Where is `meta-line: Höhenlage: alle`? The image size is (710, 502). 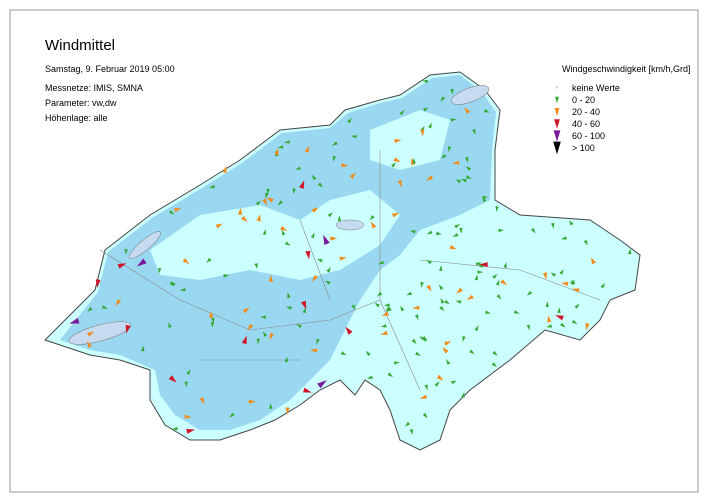
meta-line: Höhenlage: alle is located at coordinates (76, 118).